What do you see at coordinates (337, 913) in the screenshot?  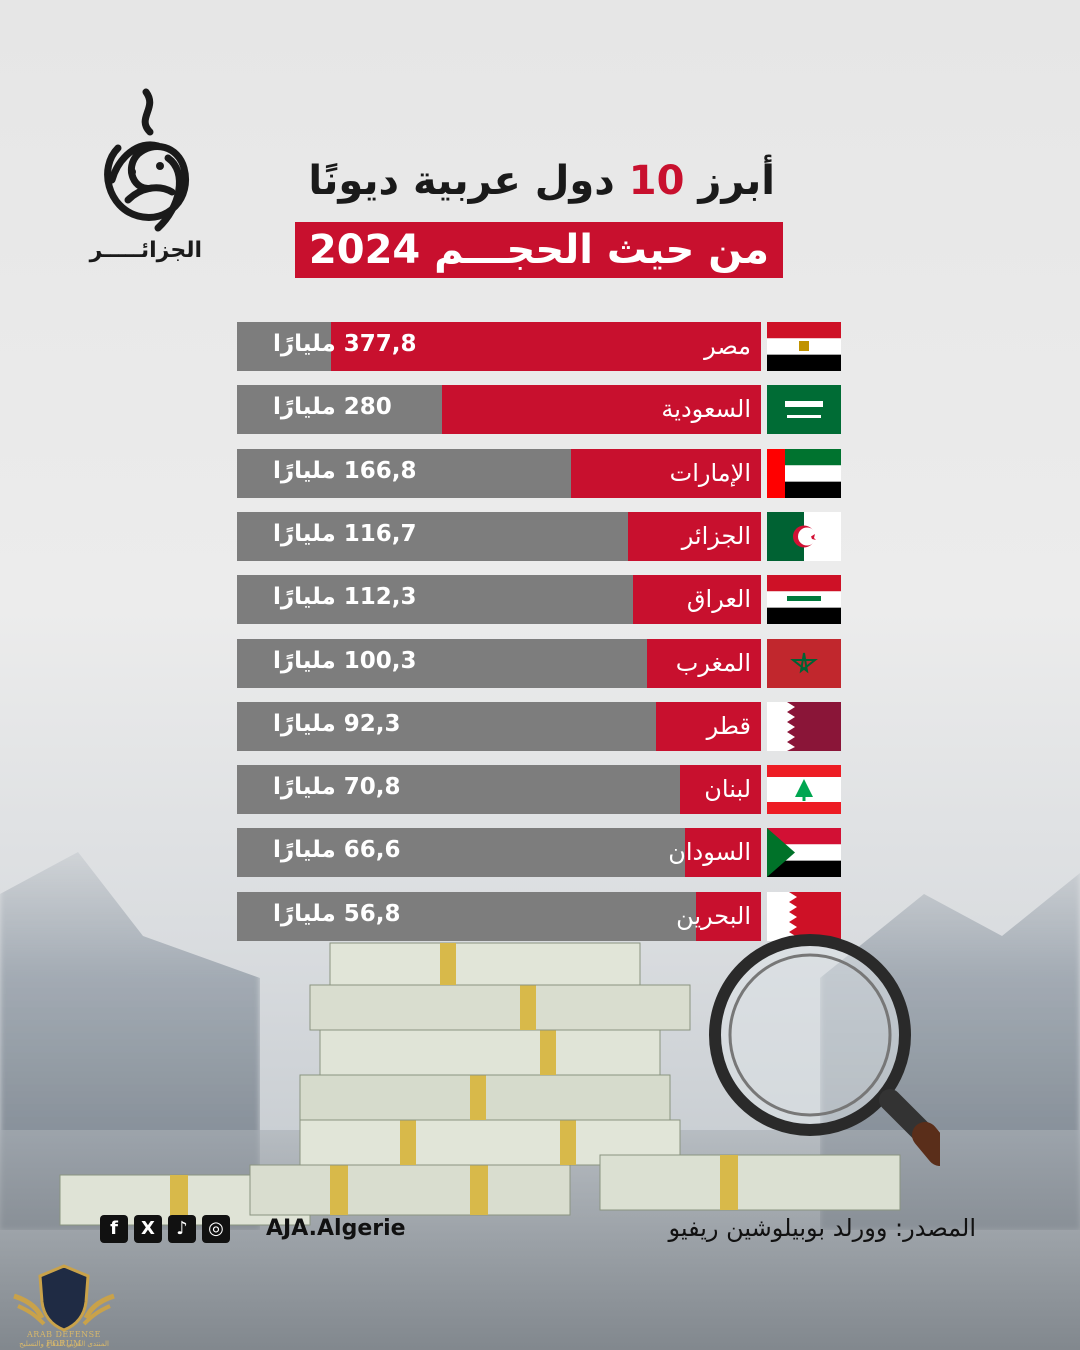 I see `value-label: 56,8 مليارًا` at bounding box center [337, 913].